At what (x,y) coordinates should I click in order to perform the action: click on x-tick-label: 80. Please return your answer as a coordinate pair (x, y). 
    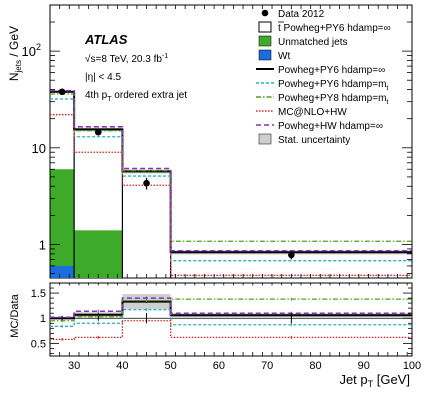
    Looking at the image, I should click on (315, 366).